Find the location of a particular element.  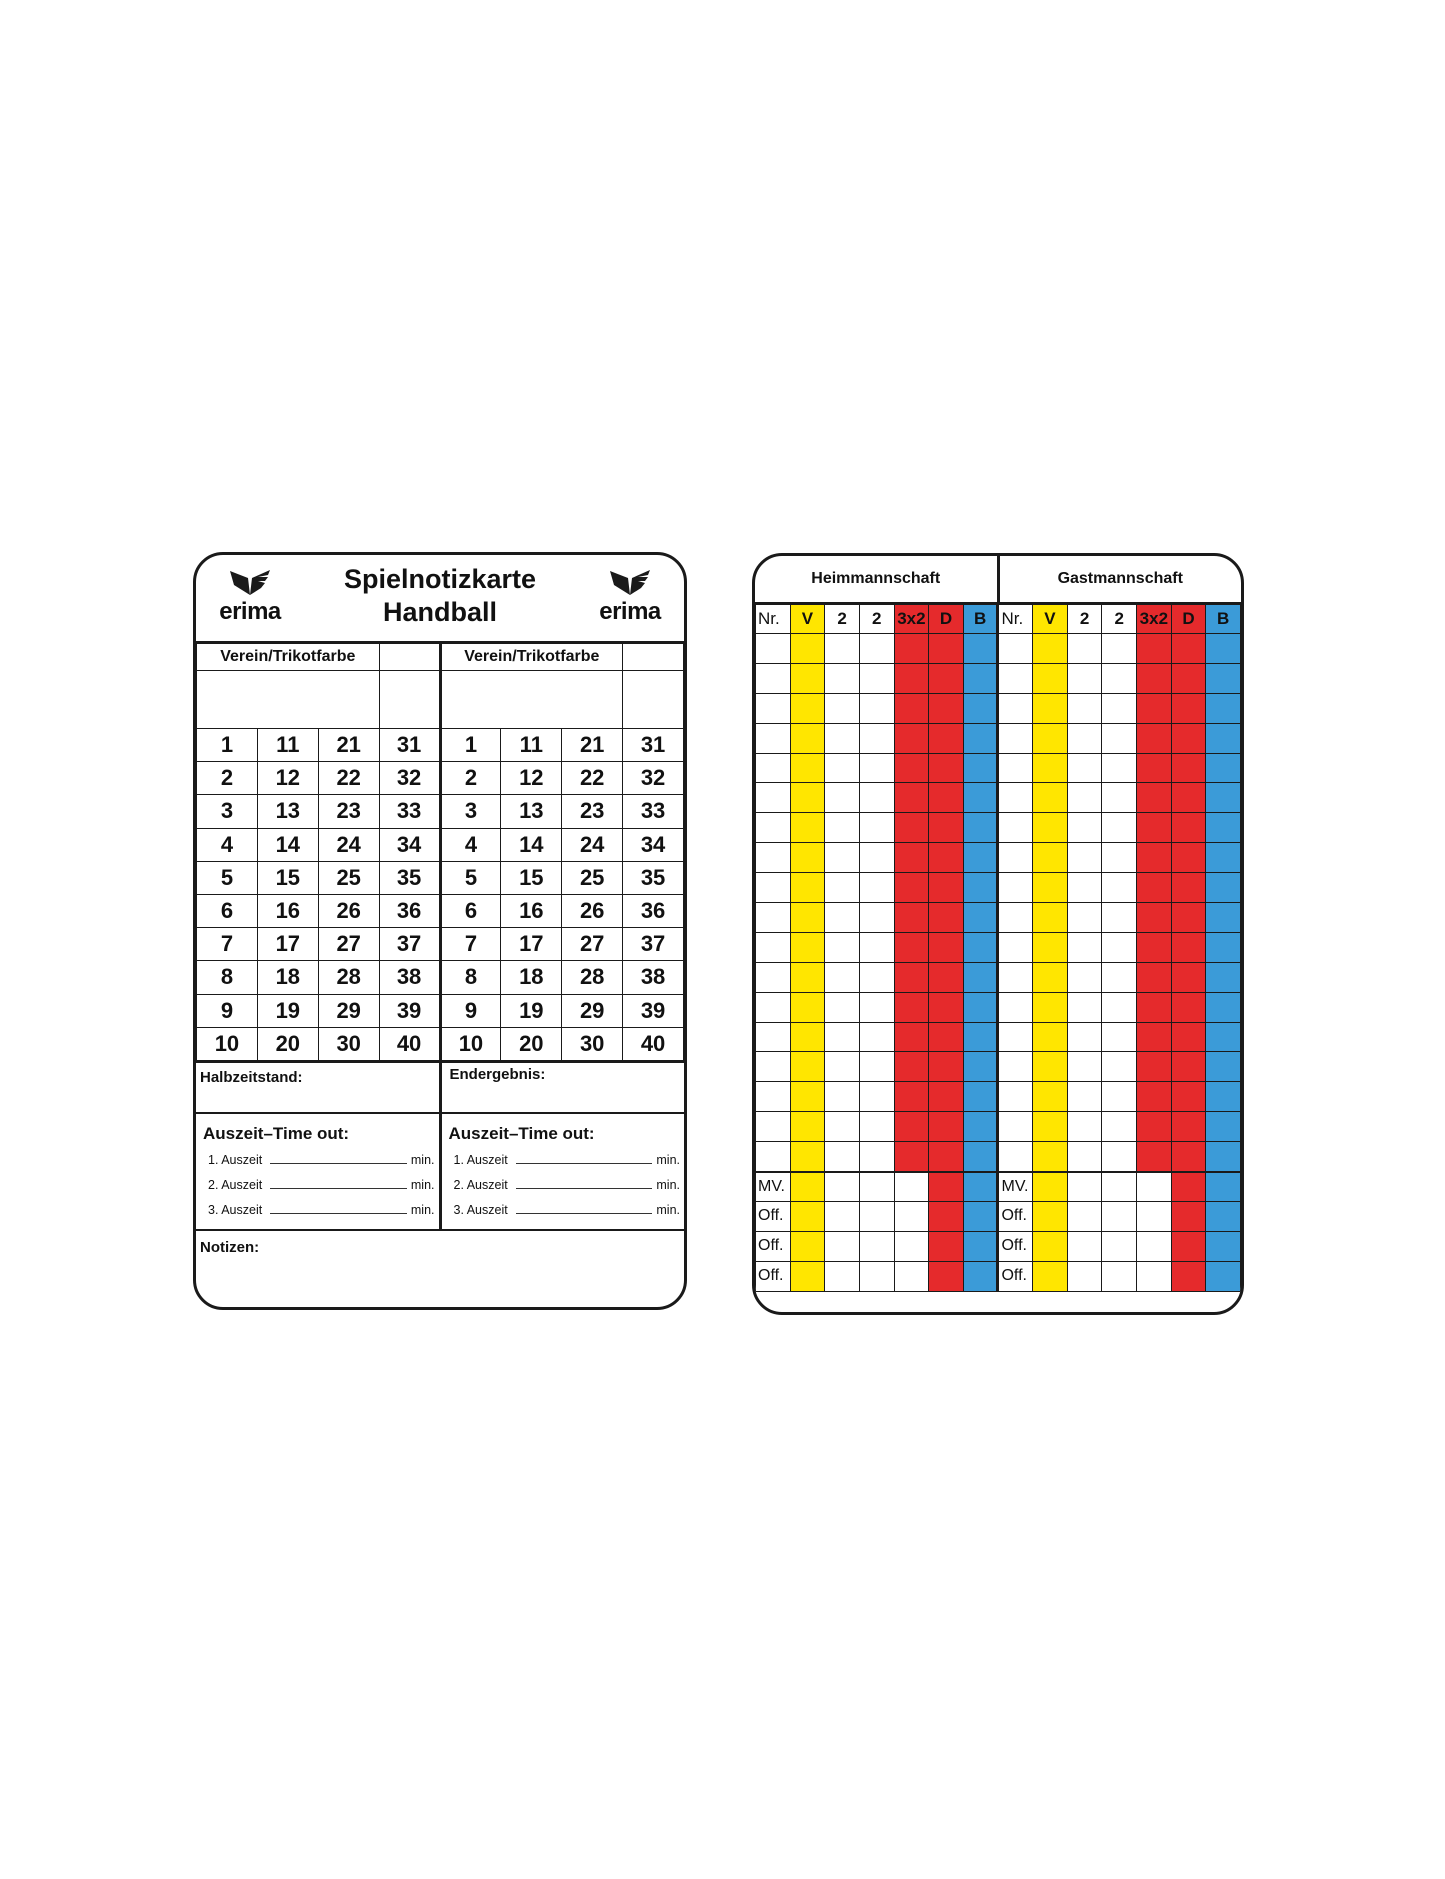

player-number: 18 is located at coordinates (287, 977).